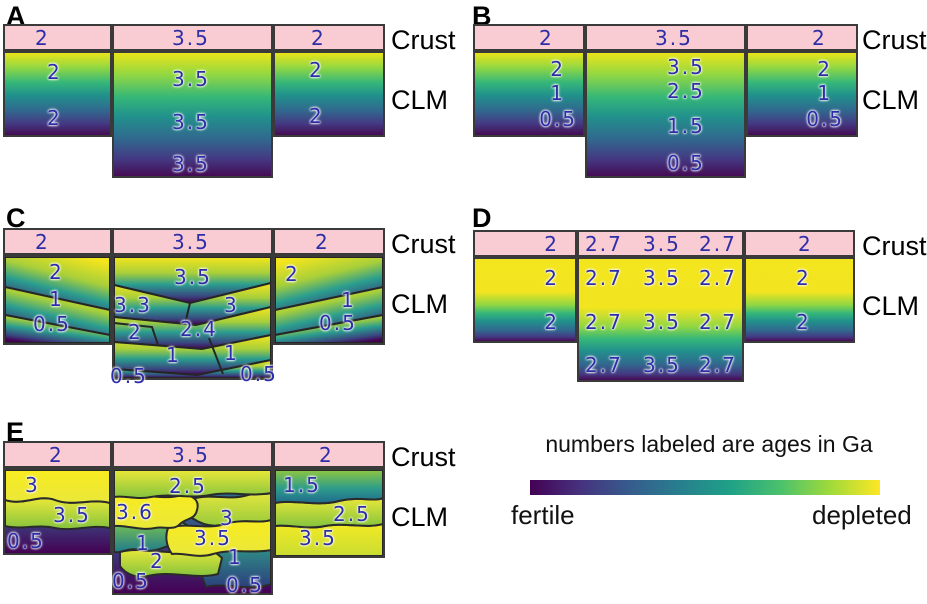  Describe the element at coordinates (199, 329) in the screenshot. I see `age-label: 2.4` at that location.